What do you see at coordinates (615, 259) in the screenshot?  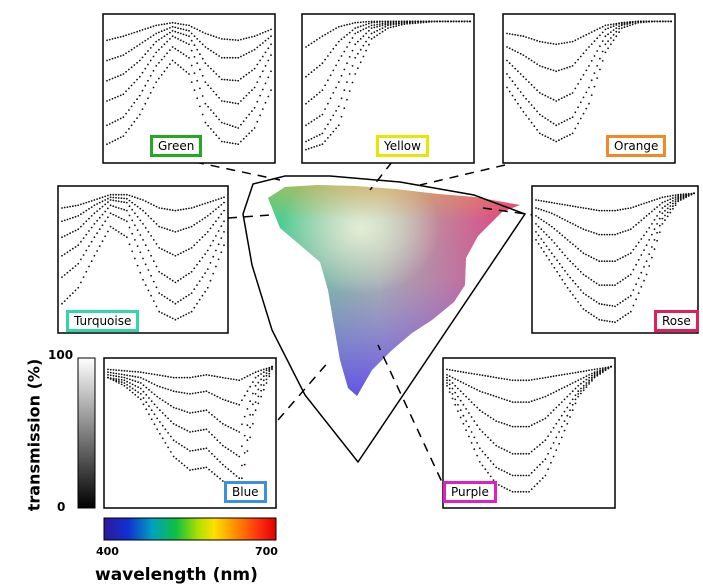 I see `panel-rose` at bounding box center [615, 259].